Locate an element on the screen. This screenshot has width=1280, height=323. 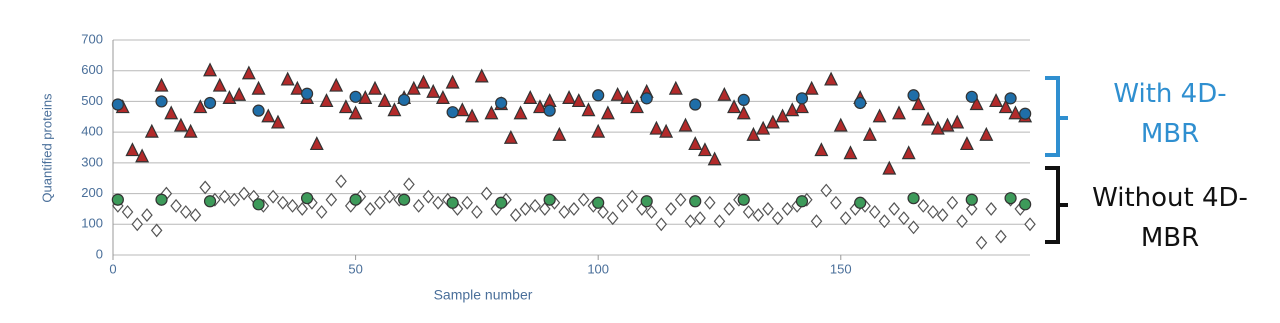
x-tick-label: 0 is located at coordinates (112, 268).